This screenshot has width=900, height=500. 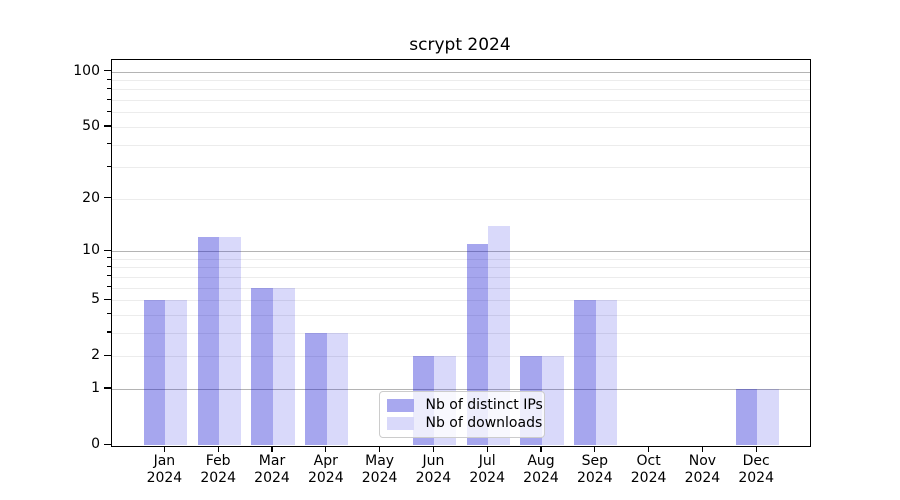 I want to click on x-tick-aug, so click(x=541, y=448).